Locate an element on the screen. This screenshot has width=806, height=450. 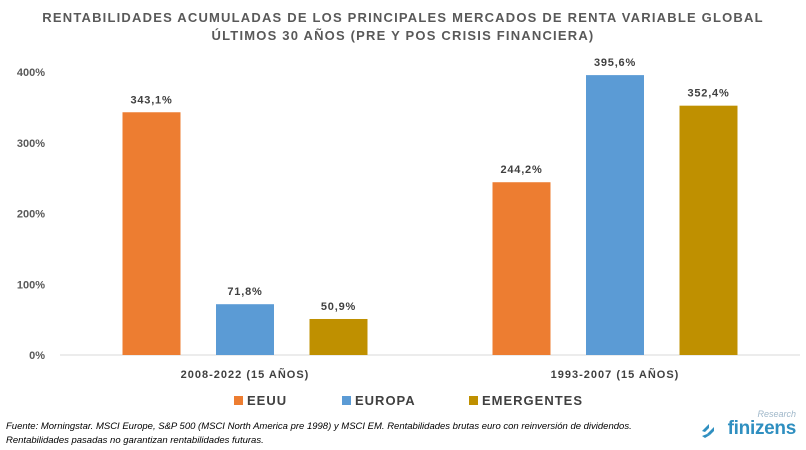
legend-label-europa: EUROPA is located at coordinates (385, 400).